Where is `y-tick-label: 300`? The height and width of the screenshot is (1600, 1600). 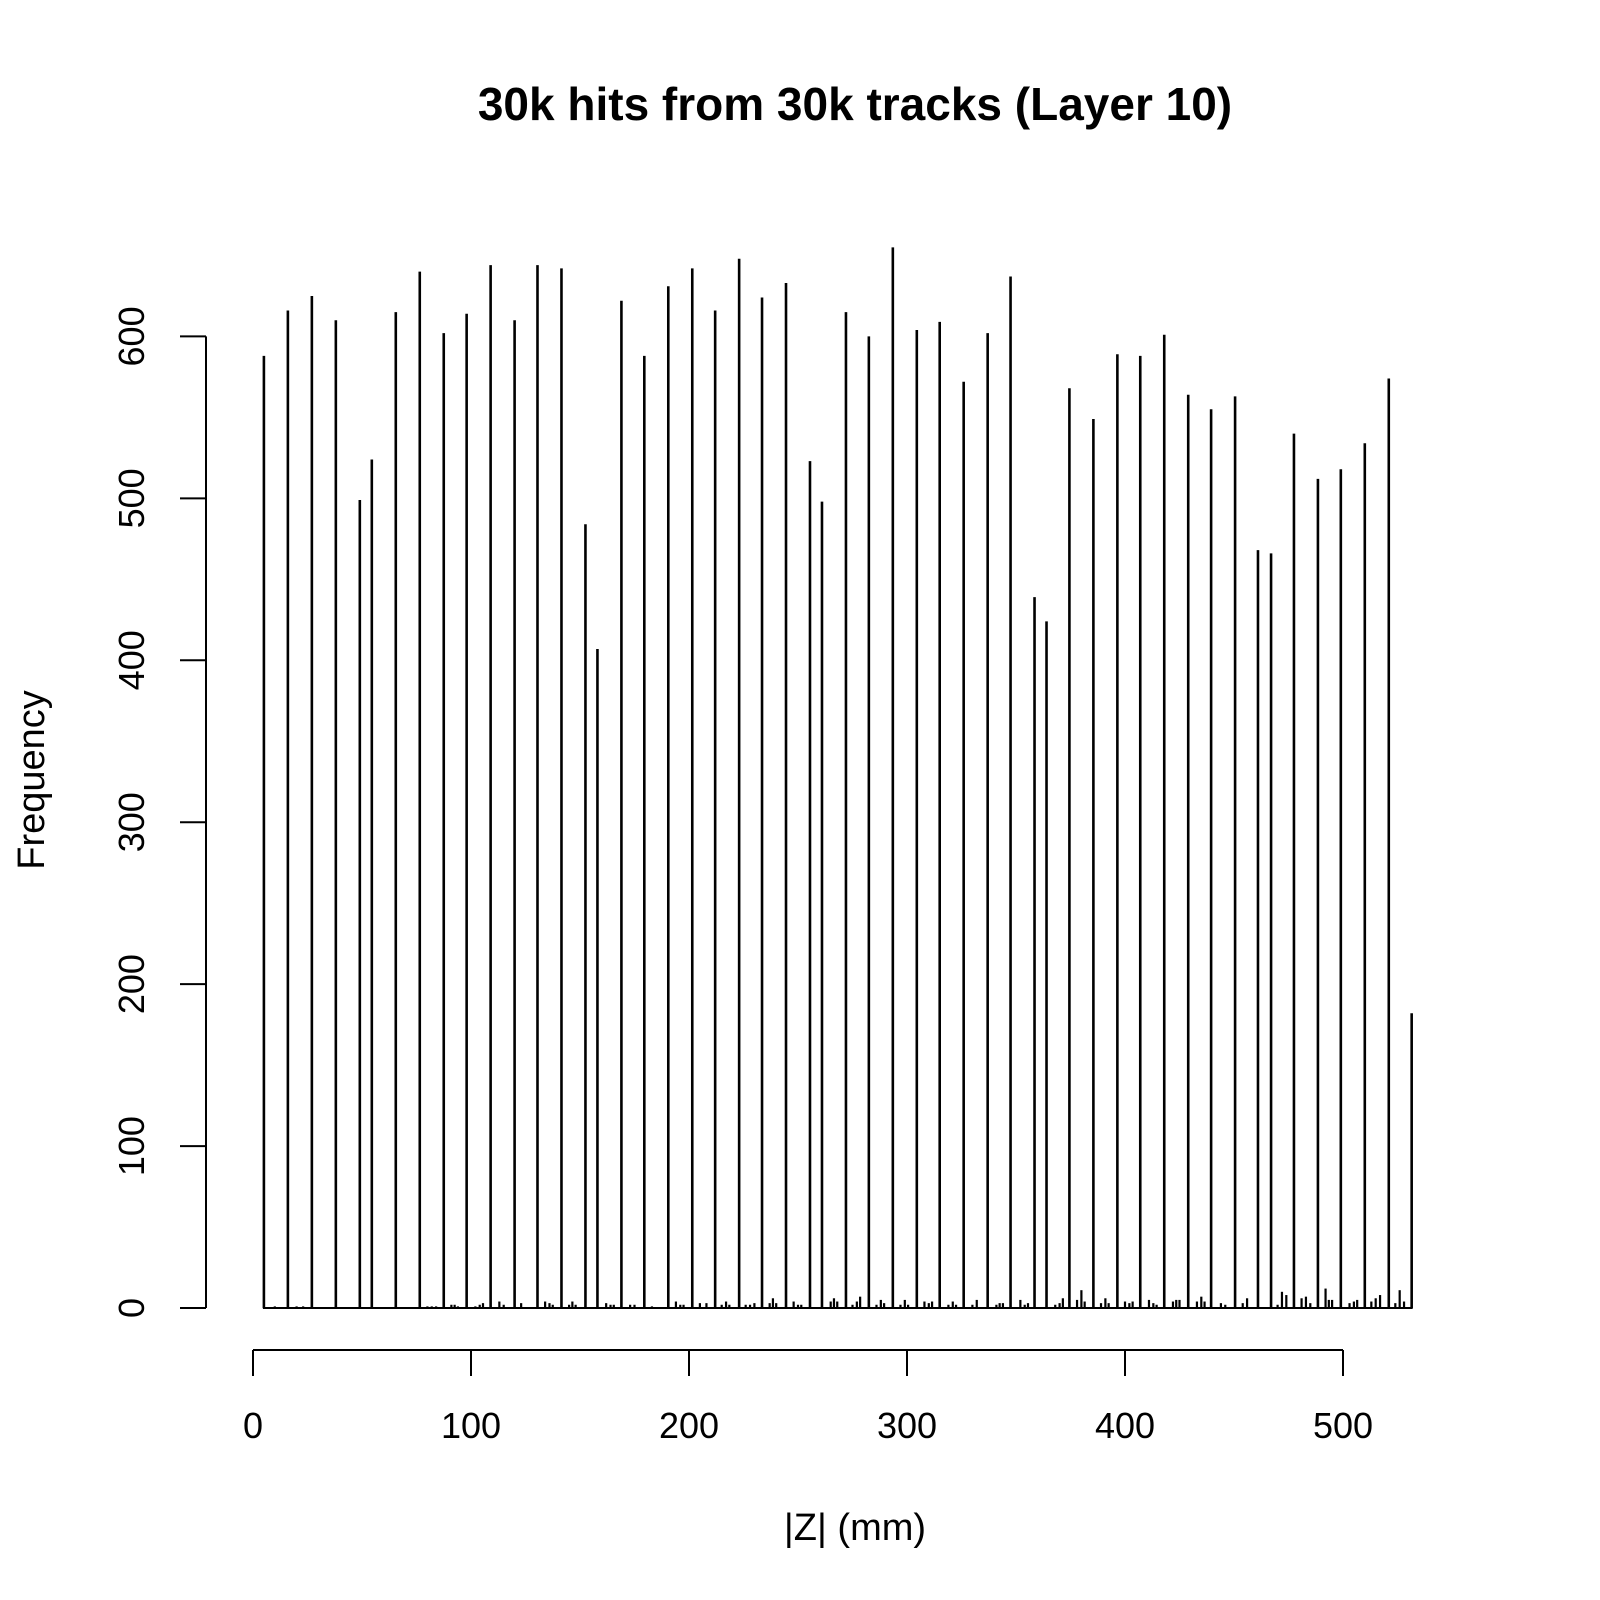
y-tick-label: 300 is located at coordinates (131, 822).